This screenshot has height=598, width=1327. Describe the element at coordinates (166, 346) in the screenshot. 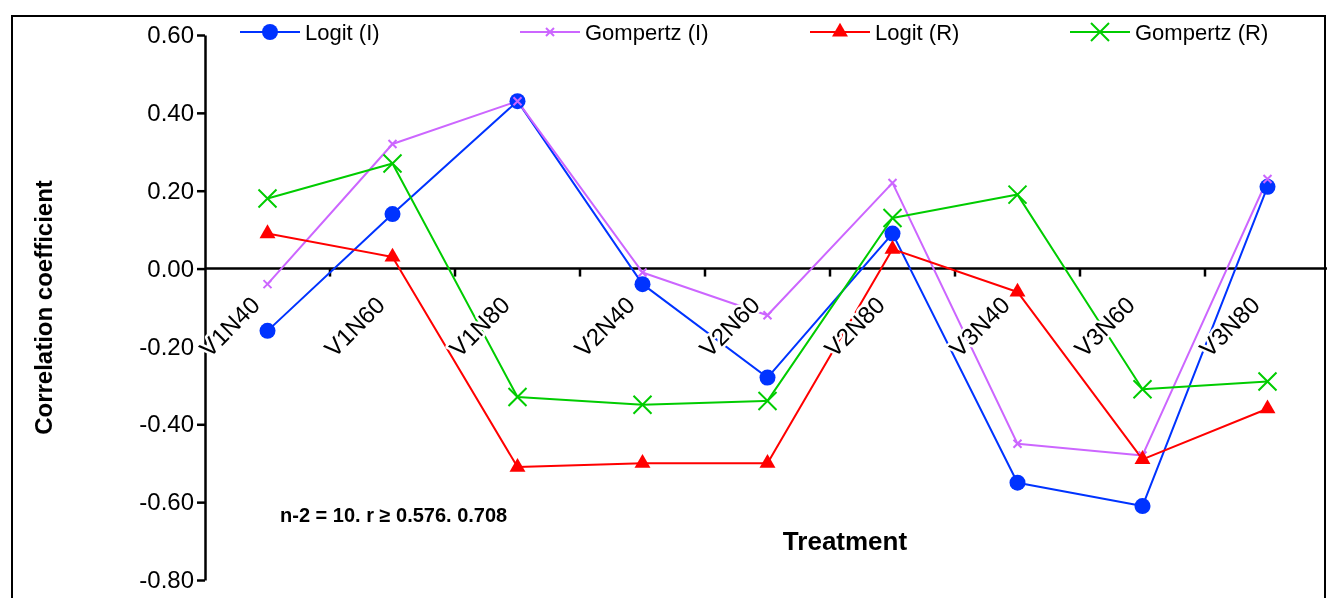

I see `y-tick-label: -0.20` at that location.